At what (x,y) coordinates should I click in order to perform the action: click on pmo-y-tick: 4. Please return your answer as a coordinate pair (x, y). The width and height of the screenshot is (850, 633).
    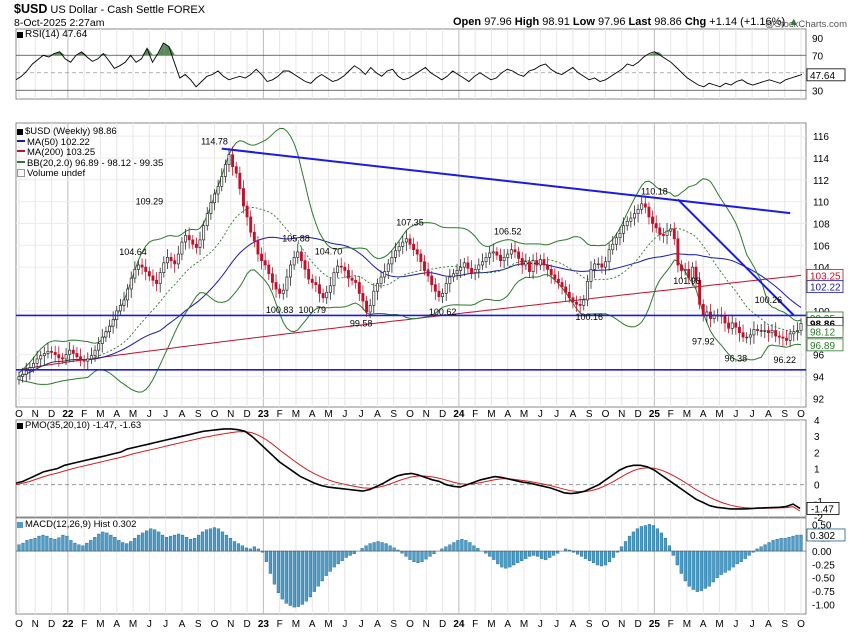
    Looking at the image, I should click on (817, 421).